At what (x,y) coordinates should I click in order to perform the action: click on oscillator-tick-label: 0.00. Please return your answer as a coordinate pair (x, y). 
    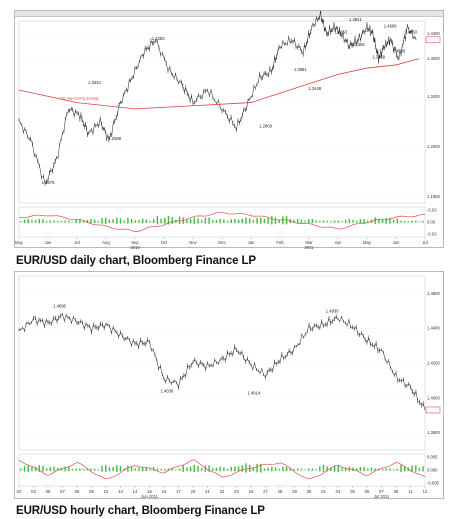
    Looking at the image, I should click on (431, 222).